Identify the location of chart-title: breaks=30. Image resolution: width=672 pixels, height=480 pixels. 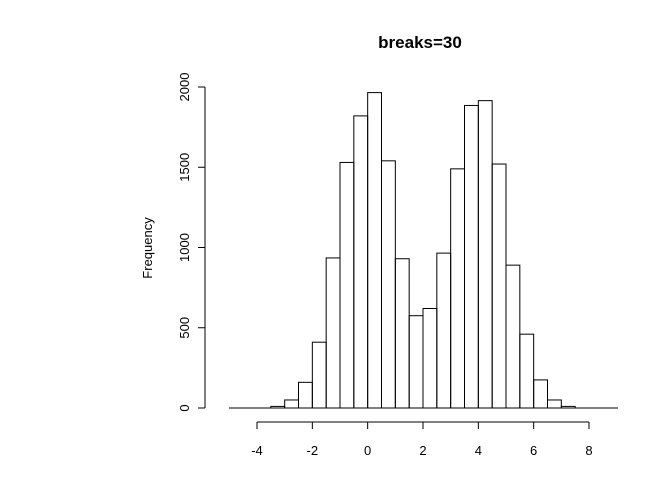
(420, 42).